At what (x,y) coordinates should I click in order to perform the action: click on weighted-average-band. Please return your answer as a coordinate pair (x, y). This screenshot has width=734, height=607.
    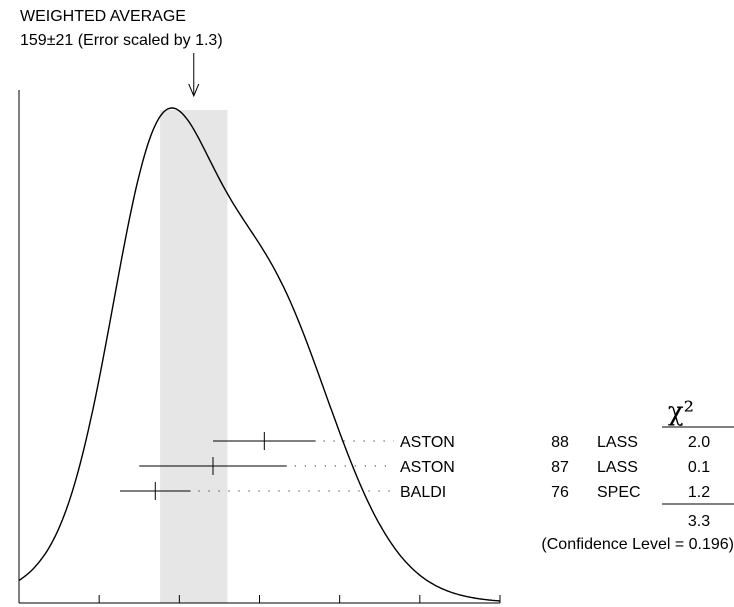
    Looking at the image, I should click on (194, 356).